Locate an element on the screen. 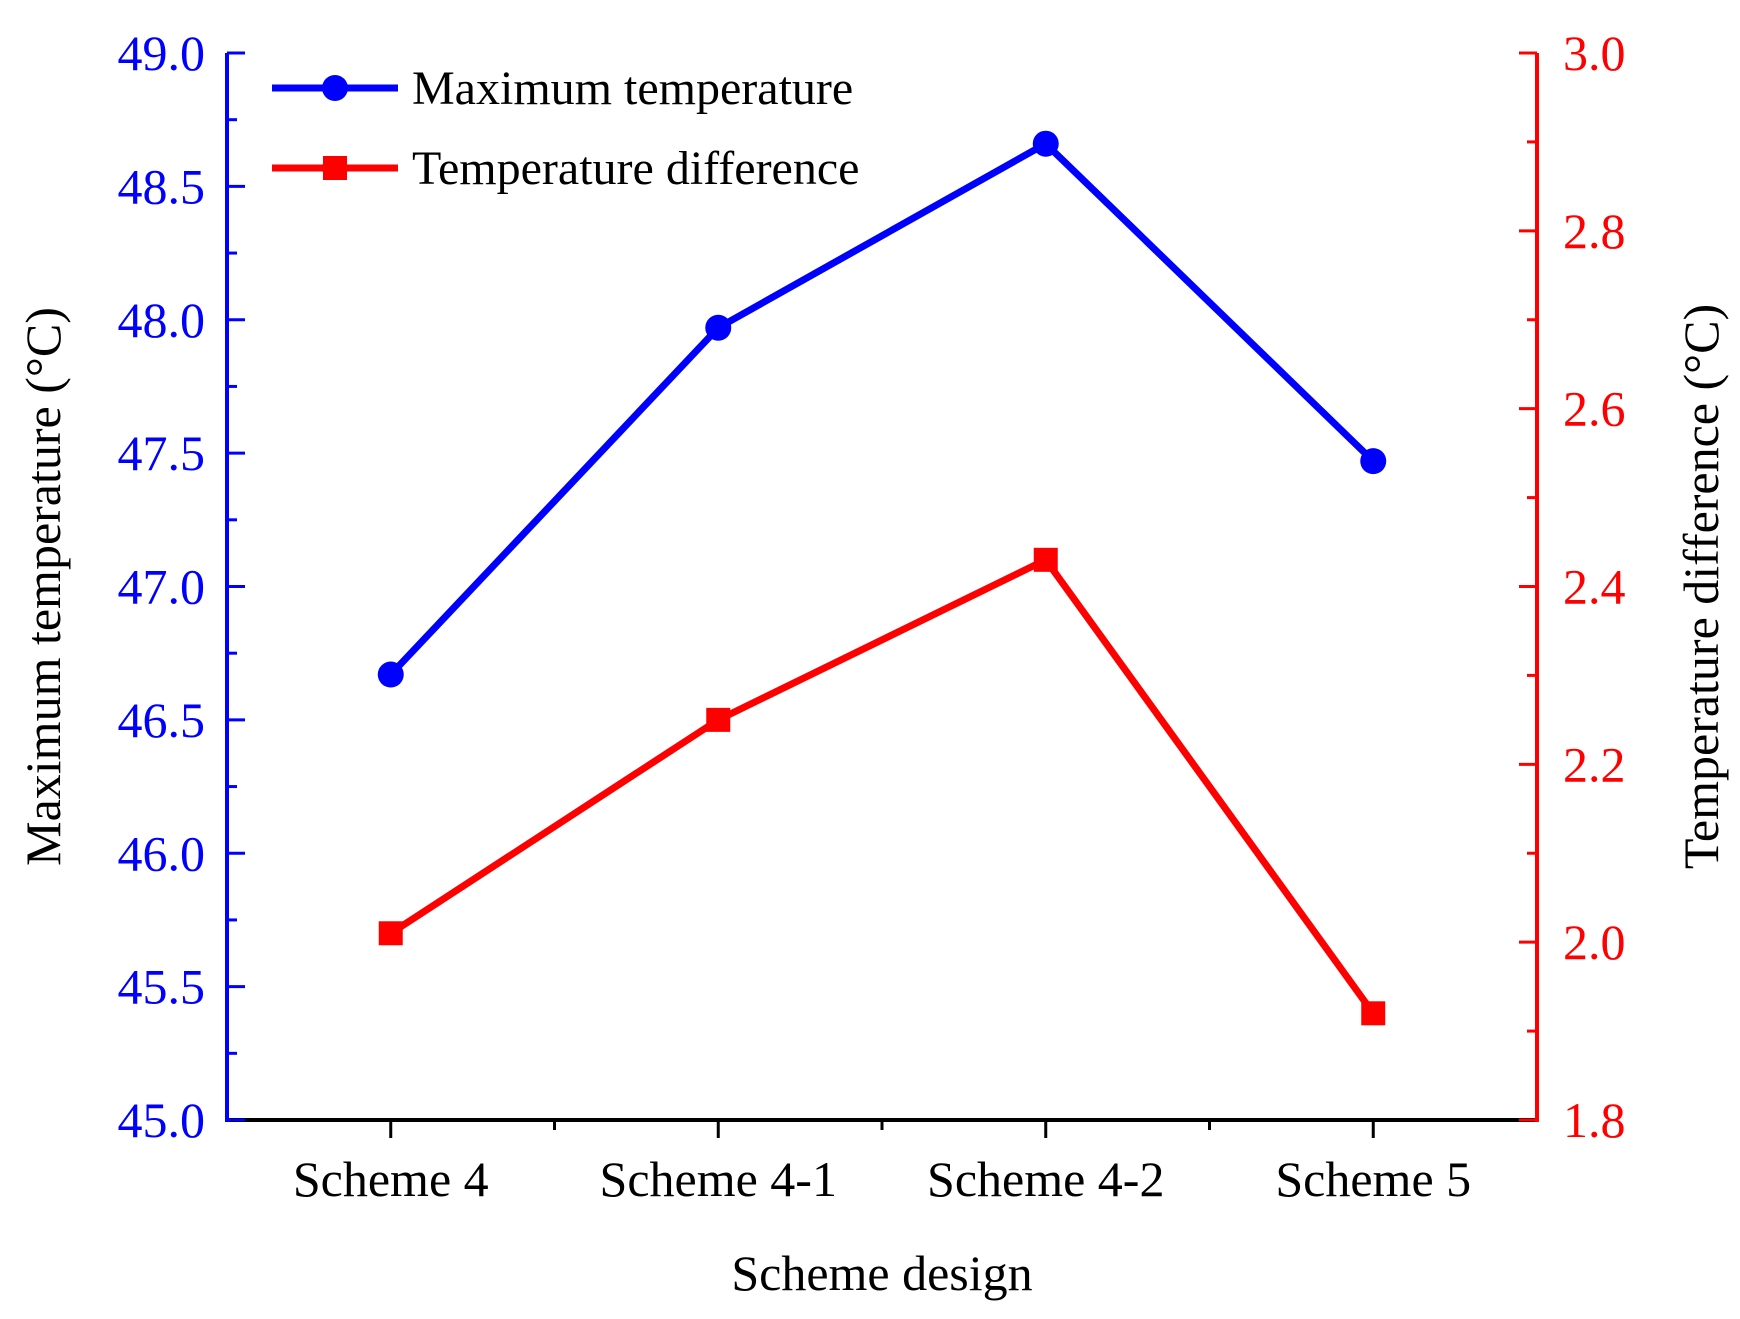 This screenshot has height=1319, width=1740. y-right-tick-label: 2.2 is located at coordinates (1594, 764).